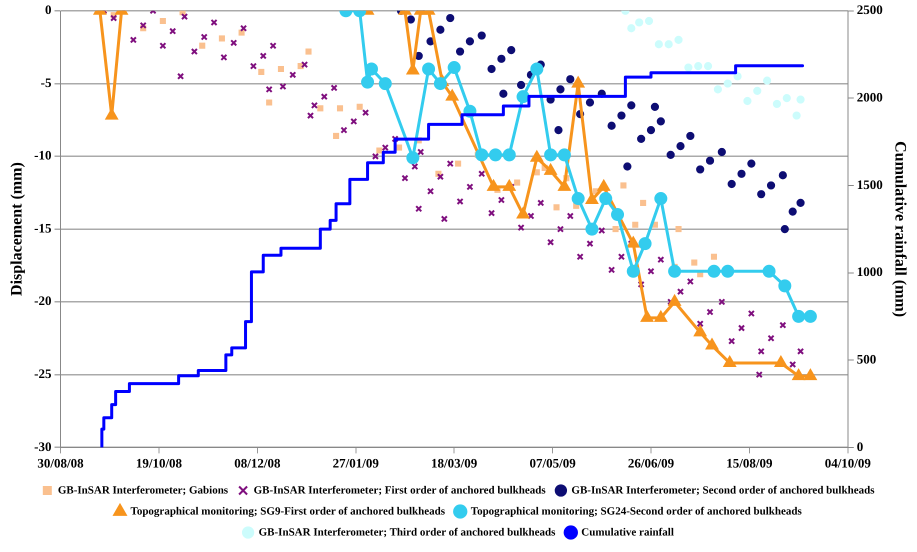  I want to click on x-tick-label: 07/05/09, so click(552, 463).